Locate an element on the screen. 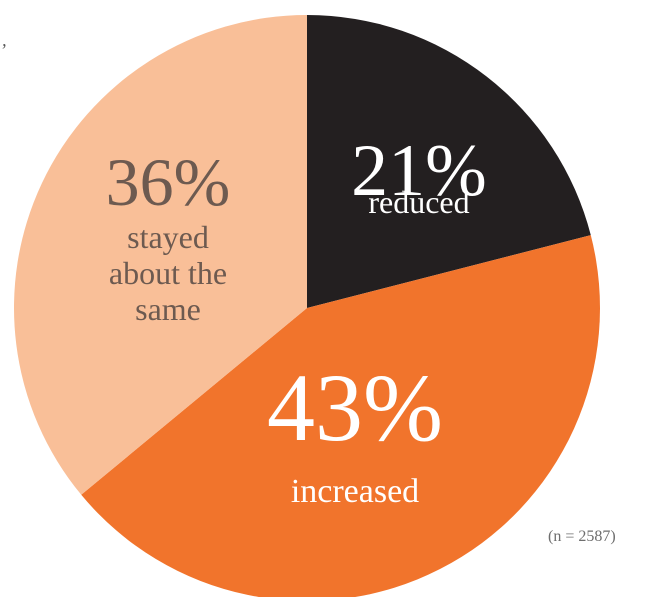 The image size is (659, 597). slice-category-label: about the is located at coordinates (168, 273).